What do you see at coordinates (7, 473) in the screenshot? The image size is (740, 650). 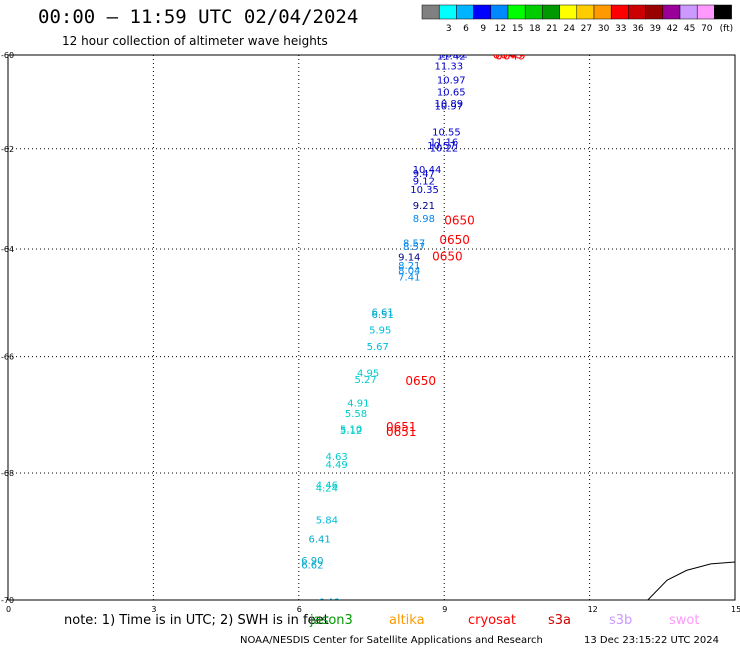 I see `latitude-tick-label: -68` at bounding box center [7, 473].